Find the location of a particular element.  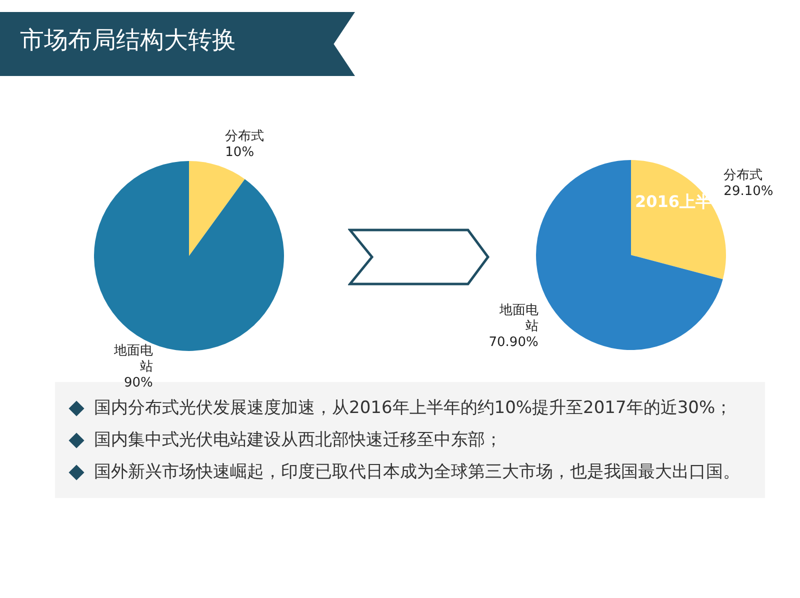

text: 国内分布式光伏发展速度加速，从2016年上半年的约10%提升至2017年的近30%； is located at coordinates (413, 408).